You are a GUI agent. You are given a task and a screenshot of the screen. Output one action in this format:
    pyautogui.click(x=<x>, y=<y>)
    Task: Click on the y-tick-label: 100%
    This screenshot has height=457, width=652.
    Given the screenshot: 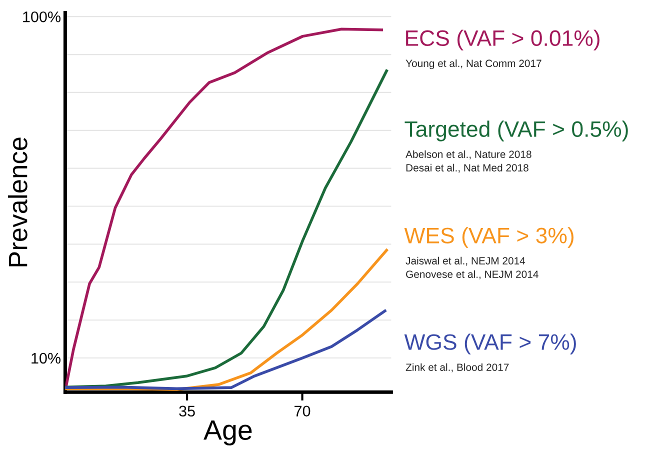 What is the action you would take?
    pyautogui.click(x=41, y=16)
    